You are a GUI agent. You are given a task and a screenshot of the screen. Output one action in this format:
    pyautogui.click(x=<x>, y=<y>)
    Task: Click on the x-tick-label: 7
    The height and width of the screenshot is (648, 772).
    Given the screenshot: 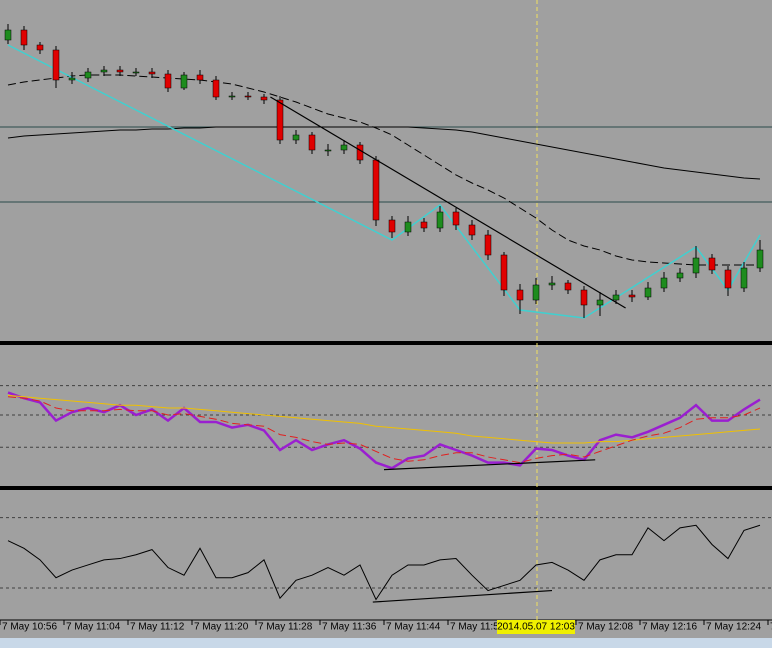 What is the action you would take?
    pyautogui.click(x=771, y=627)
    